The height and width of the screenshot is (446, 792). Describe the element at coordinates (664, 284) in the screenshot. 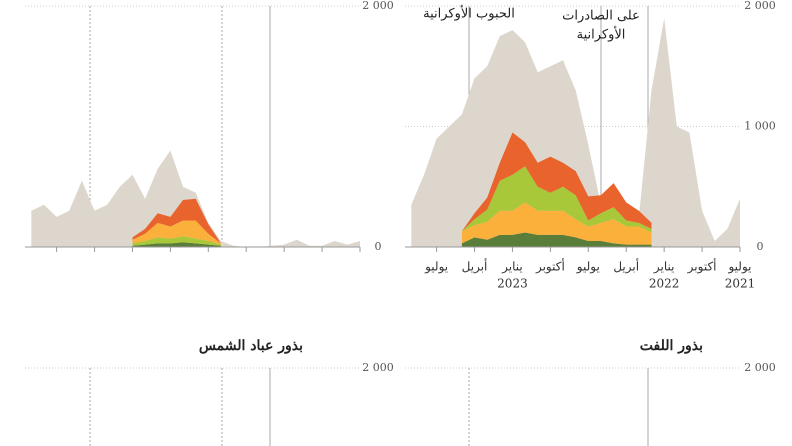

I see `x-tick-year: 2022` at that location.